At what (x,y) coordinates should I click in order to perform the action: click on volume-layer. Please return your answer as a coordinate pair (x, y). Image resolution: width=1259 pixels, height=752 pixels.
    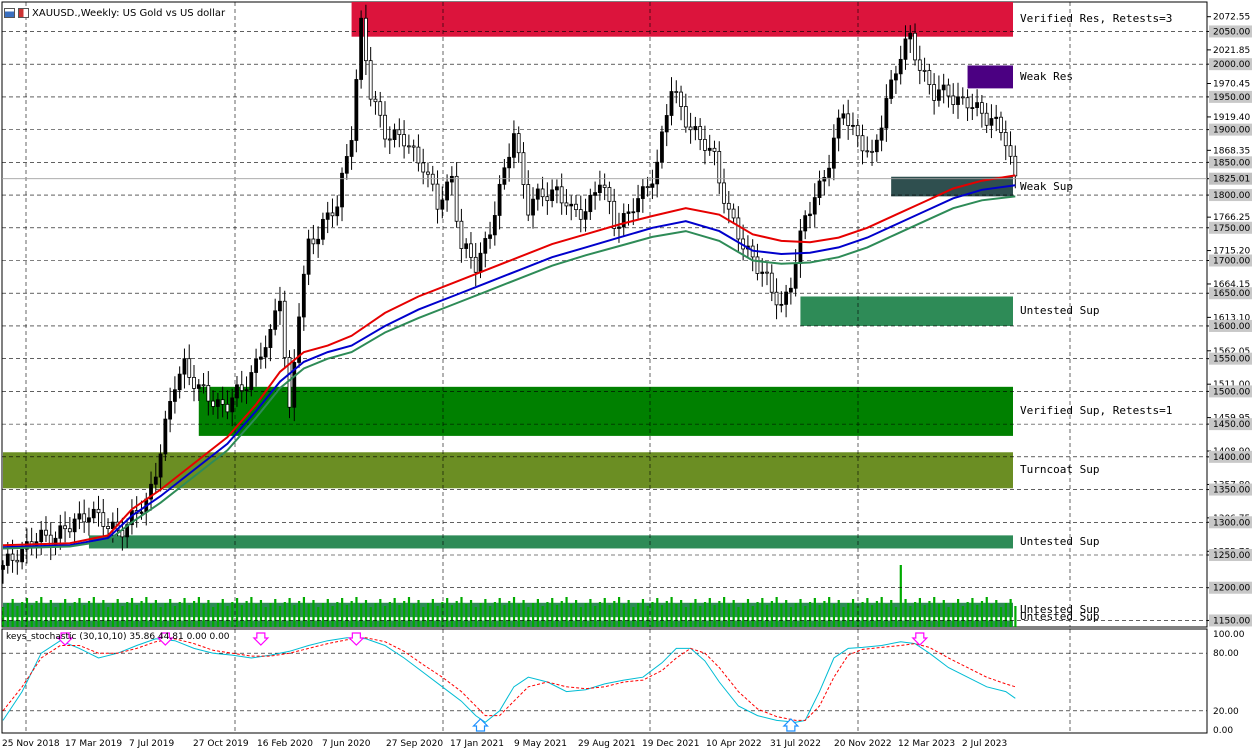
    Looking at the image, I should click on (509, 596).